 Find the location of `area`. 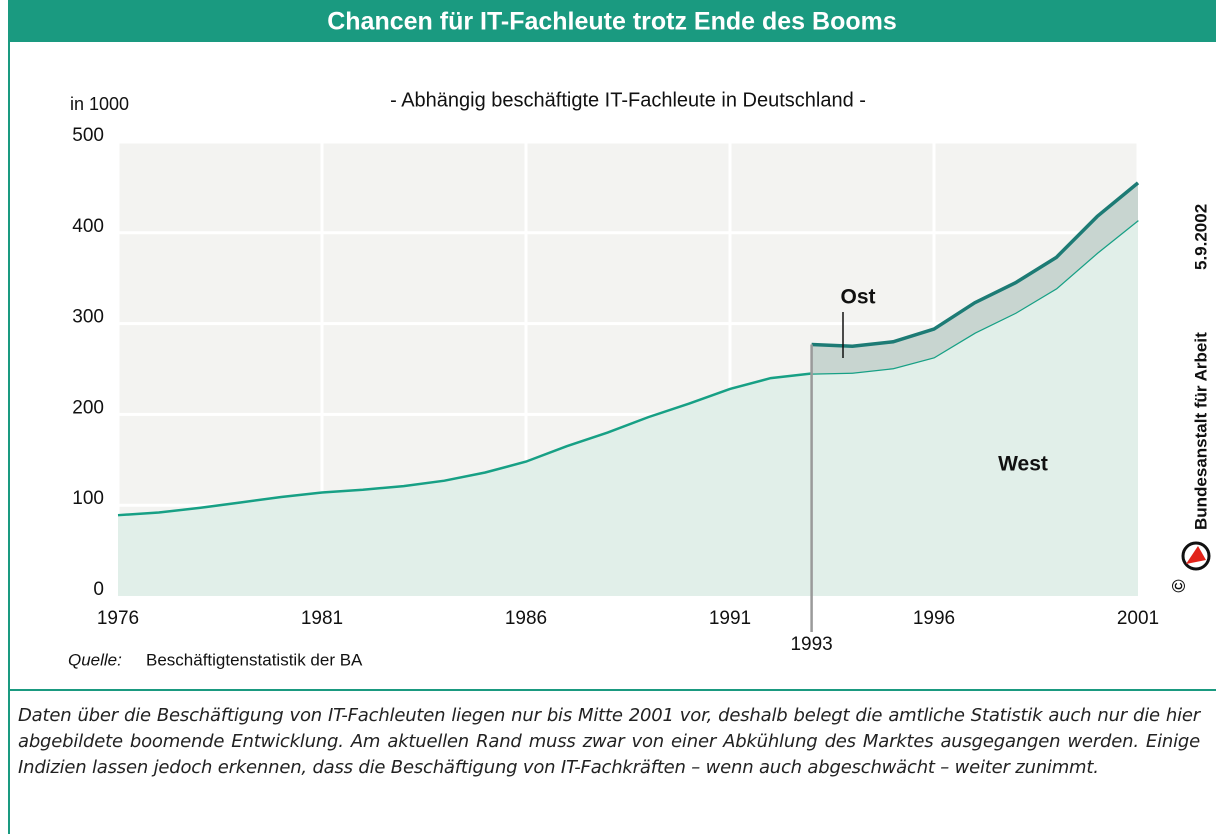

area is located at coordinates (974, 278).